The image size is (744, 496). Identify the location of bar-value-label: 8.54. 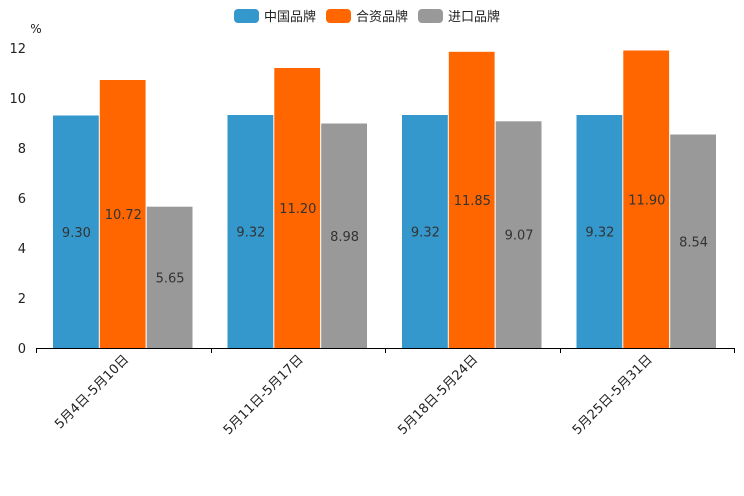
(693, 242).